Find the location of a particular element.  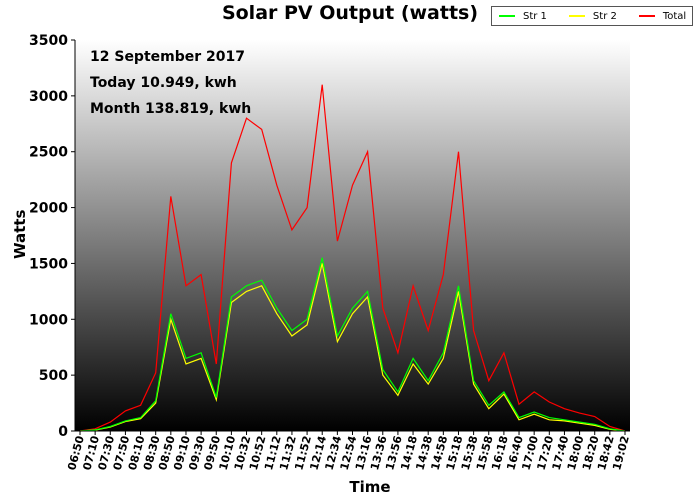

legend-item-str1: Str 1 is located at coordinates (523, 16).